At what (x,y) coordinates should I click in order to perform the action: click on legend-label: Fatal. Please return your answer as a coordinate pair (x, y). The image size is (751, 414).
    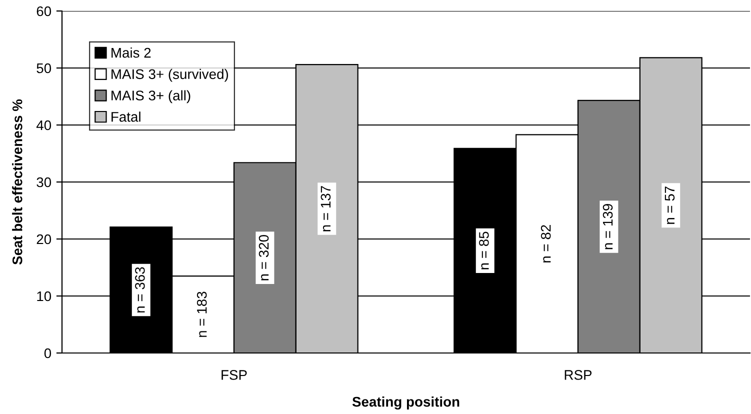
    Looking at the image, I should click on (126, 117).